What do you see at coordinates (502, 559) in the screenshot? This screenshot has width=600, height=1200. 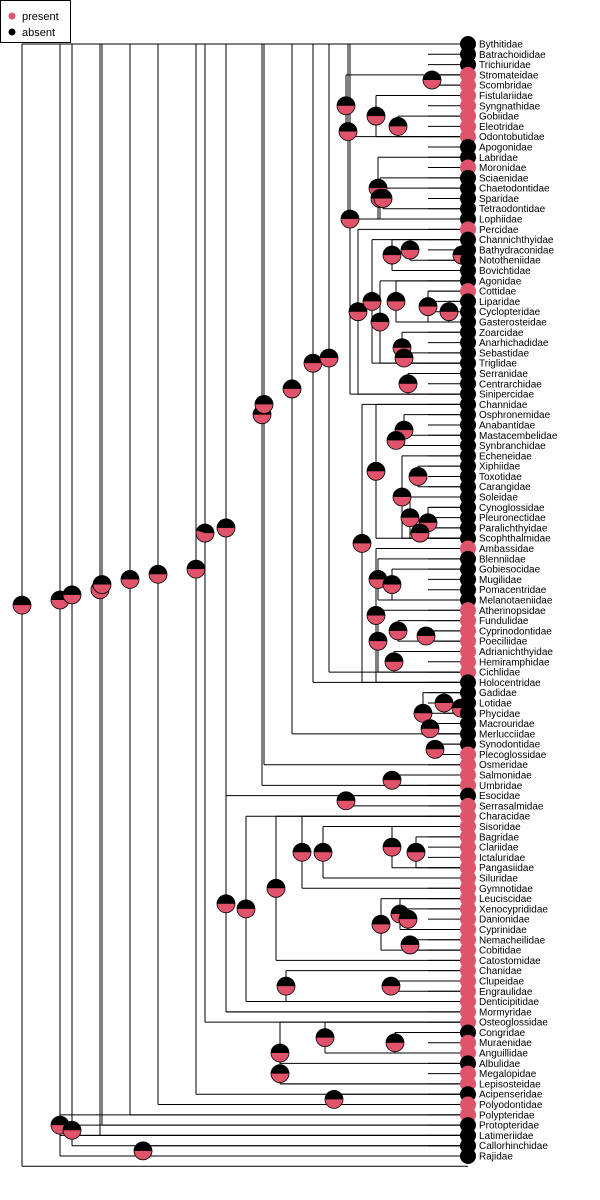 I see `tip-label: Blenniidae` at bounding box center [502, 559].